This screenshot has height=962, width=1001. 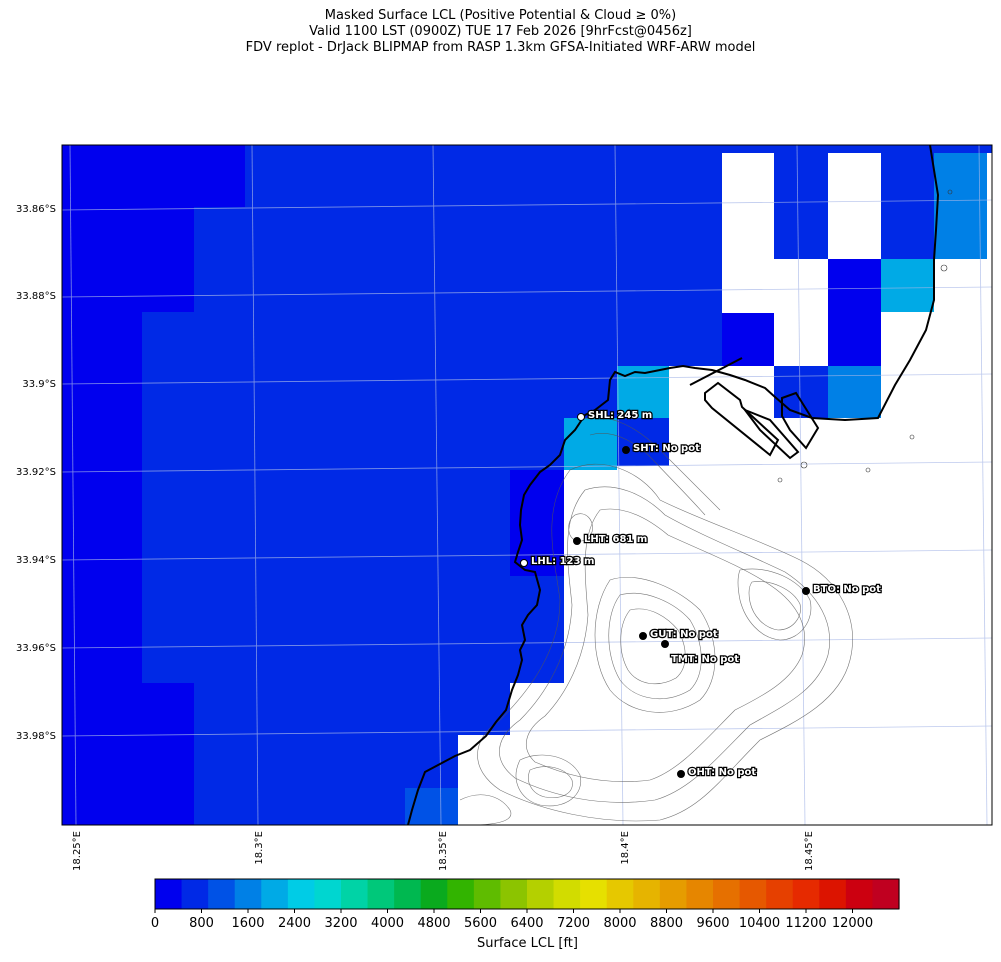 I want to click on colorbar-tick-label: 12000, so click(x=852, y=923).